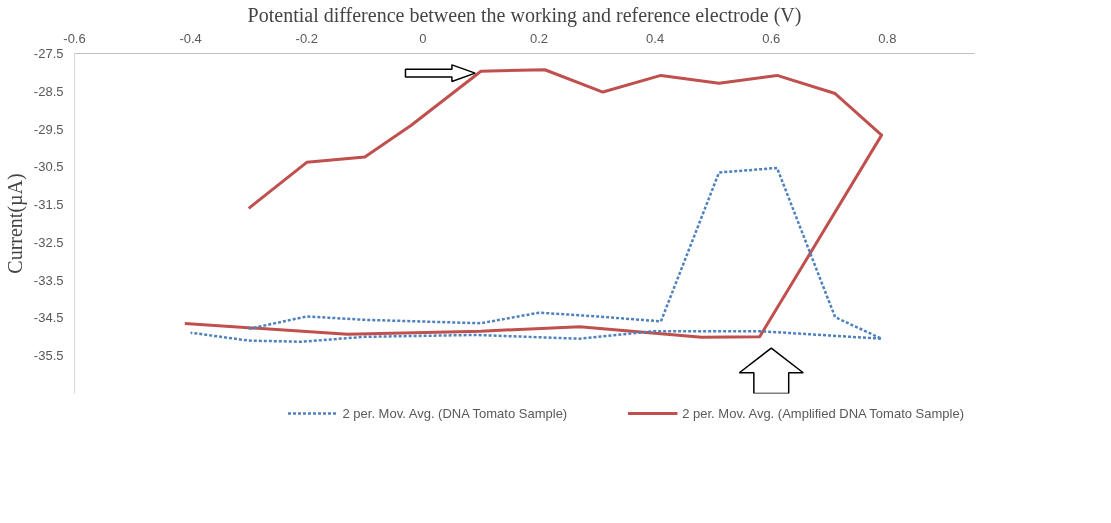 The image size is (1111, 523). Describe the element at coordinates (48, 318) in the screenshot. I see `y-tick-label: -34.5` at that location.